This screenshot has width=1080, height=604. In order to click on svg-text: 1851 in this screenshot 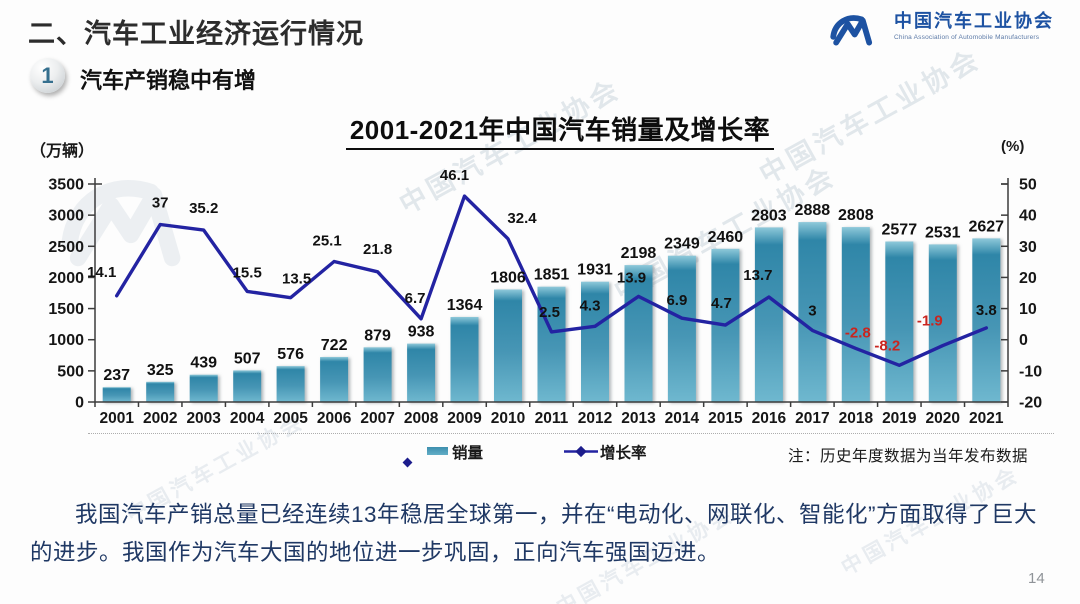, I will do `click(552, 275)`.